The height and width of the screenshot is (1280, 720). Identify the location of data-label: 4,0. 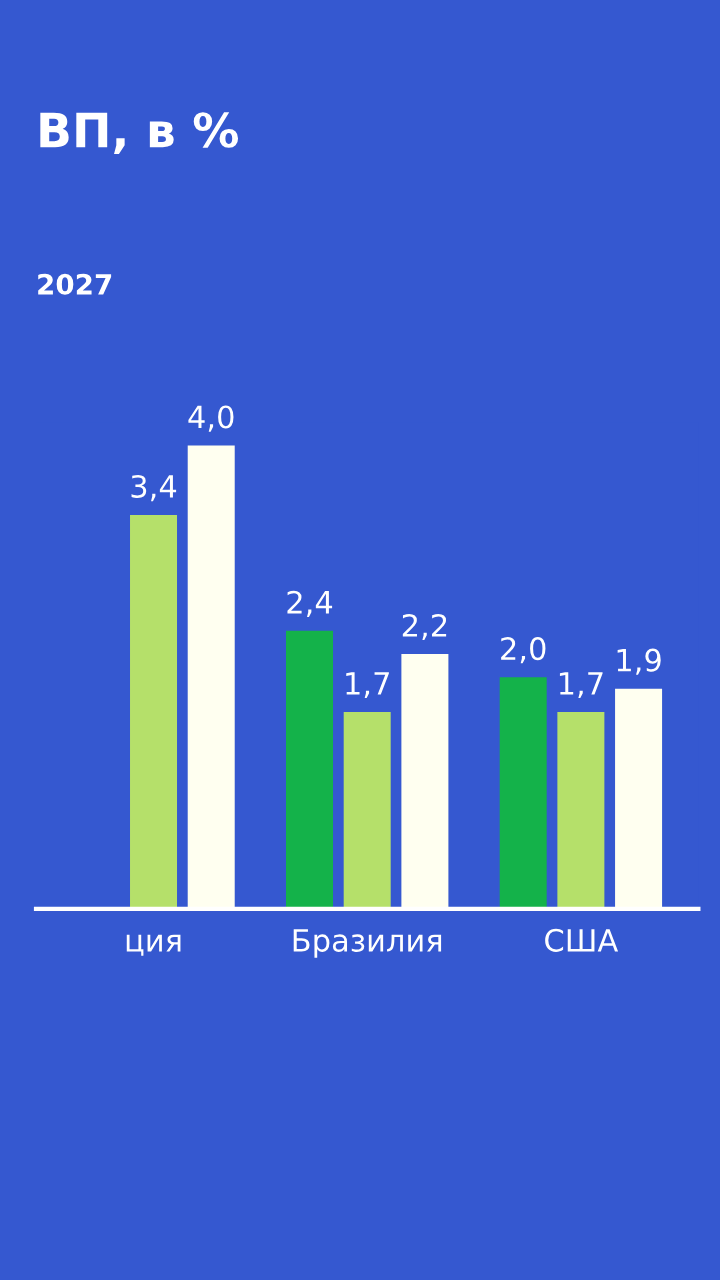
(211, 418).